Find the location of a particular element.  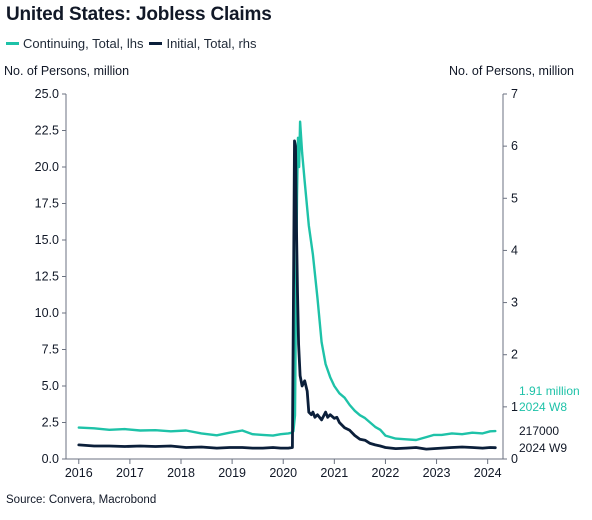

x-axis-tick-label: 2023 is located at coordinates (437, 473).